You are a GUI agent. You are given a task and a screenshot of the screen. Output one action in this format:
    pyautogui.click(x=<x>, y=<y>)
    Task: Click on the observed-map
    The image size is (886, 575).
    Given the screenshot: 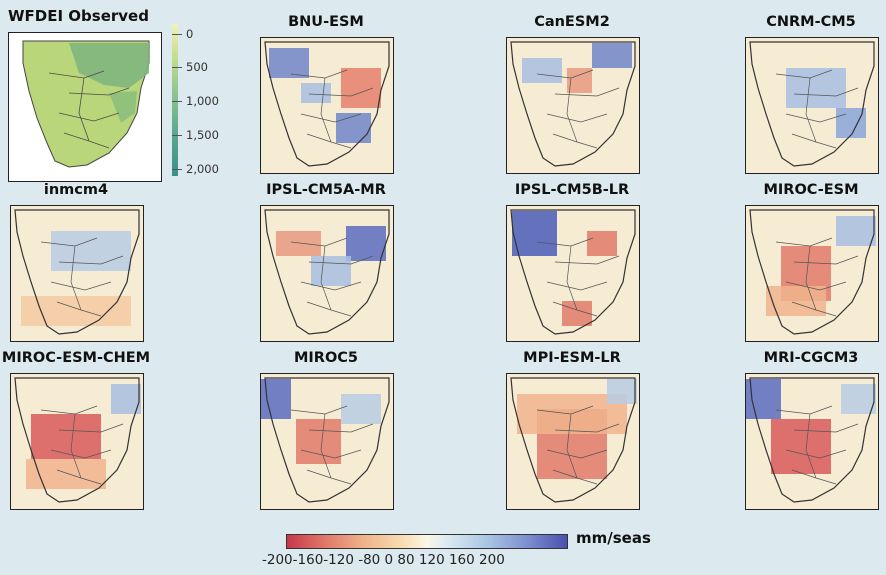 What is the action you would take?
    pyautogui.click(x=85, y=107)
    